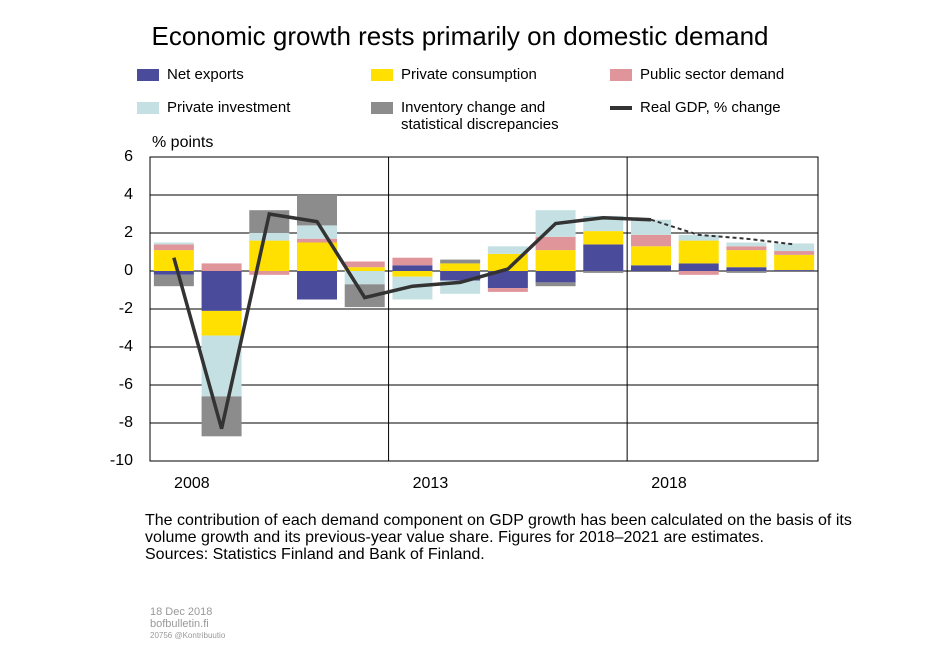 This screenshot has width=944, height=656. I want to click on legend-entry: Net exports, so click(190, 74).